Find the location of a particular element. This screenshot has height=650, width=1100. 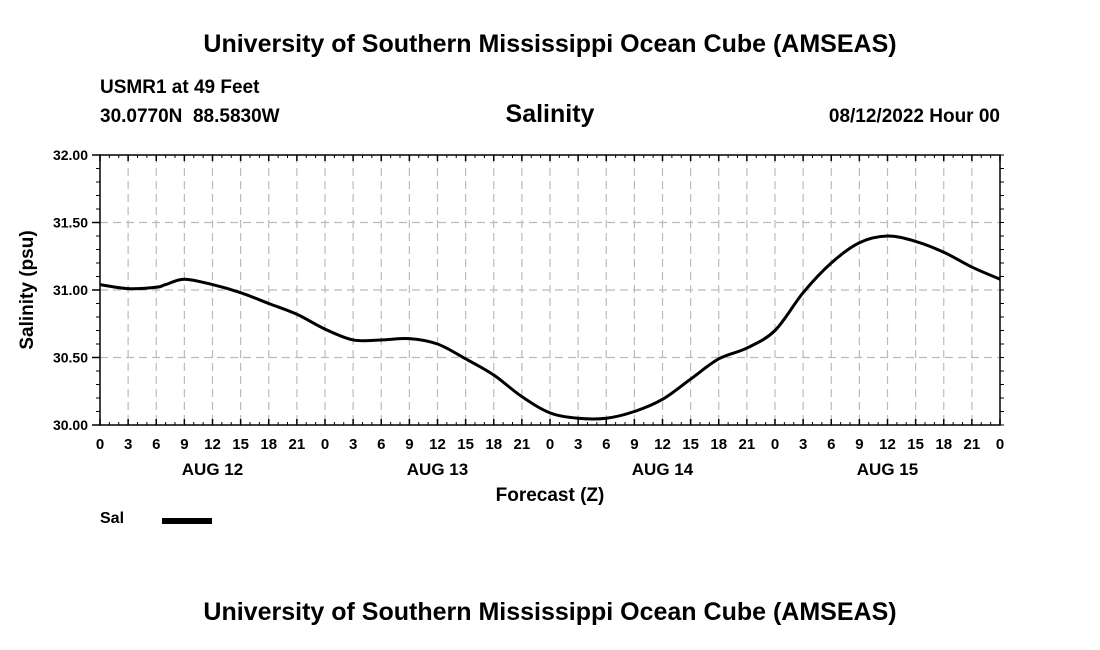

chart-title: Salinity is located at coordinates (550, 114).